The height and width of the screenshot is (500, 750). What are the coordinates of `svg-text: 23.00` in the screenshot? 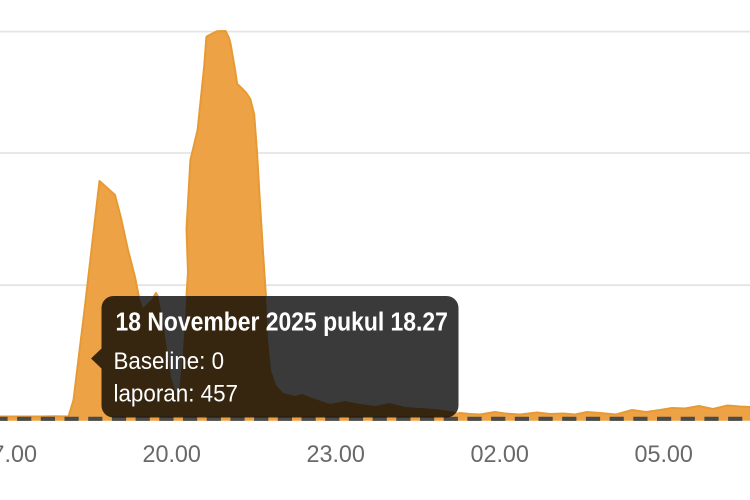 It's located at (335, 454).